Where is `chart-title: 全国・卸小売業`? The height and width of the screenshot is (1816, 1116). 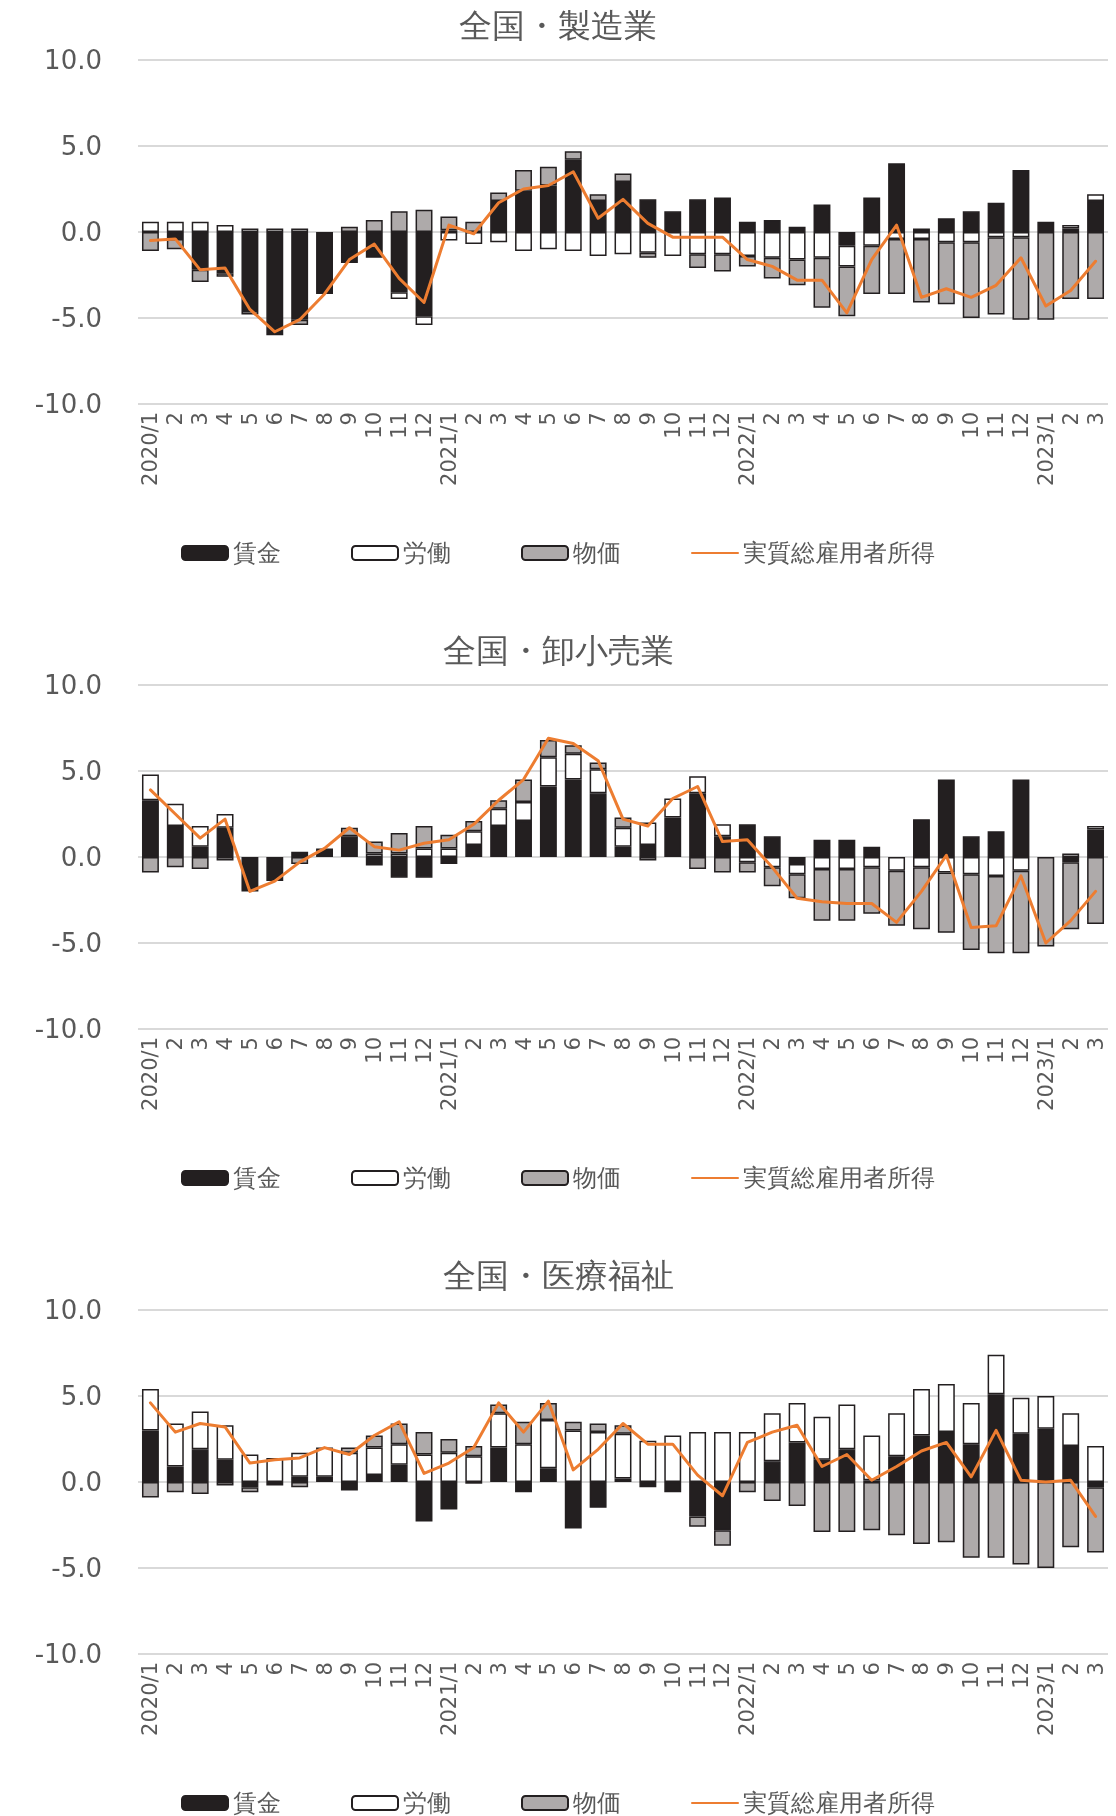
chart-title: 全国・卸小売業 is located at coordinates (558, 650).